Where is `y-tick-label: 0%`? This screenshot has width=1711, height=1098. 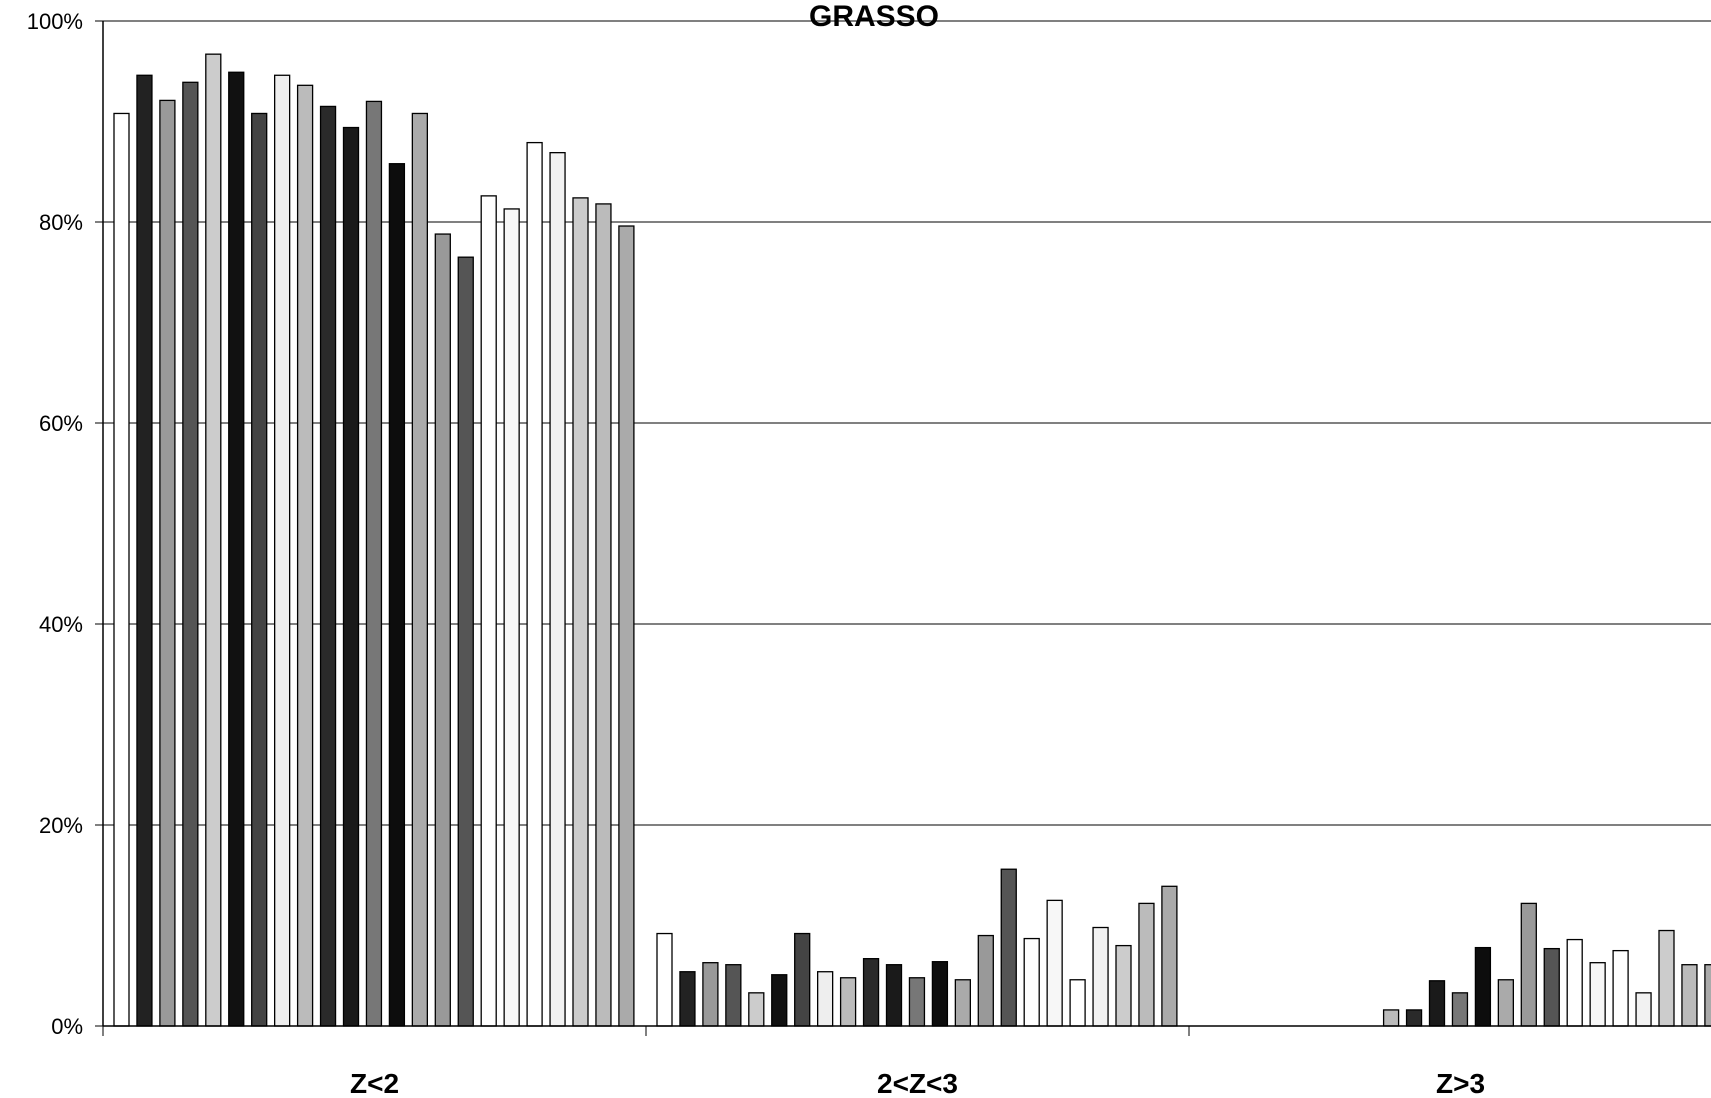 y-tick-label: 0% is located at coordinates (67, 1026).